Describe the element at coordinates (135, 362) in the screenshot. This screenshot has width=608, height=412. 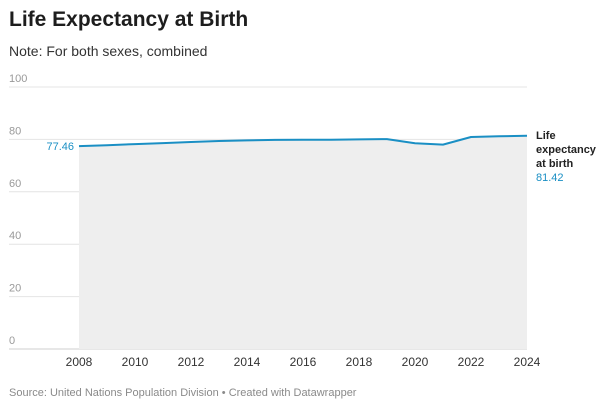
I see `x-tick-label: 2010` at that location.